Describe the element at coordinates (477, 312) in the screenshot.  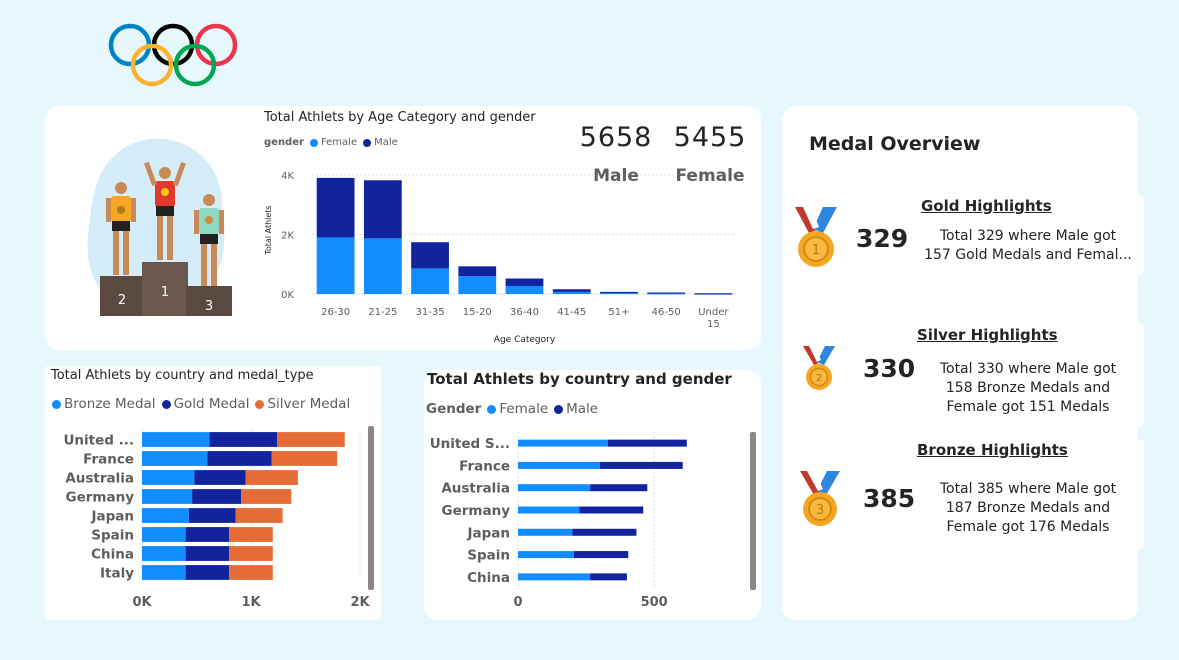
I see `x-tick-label: 15-20` at that location.